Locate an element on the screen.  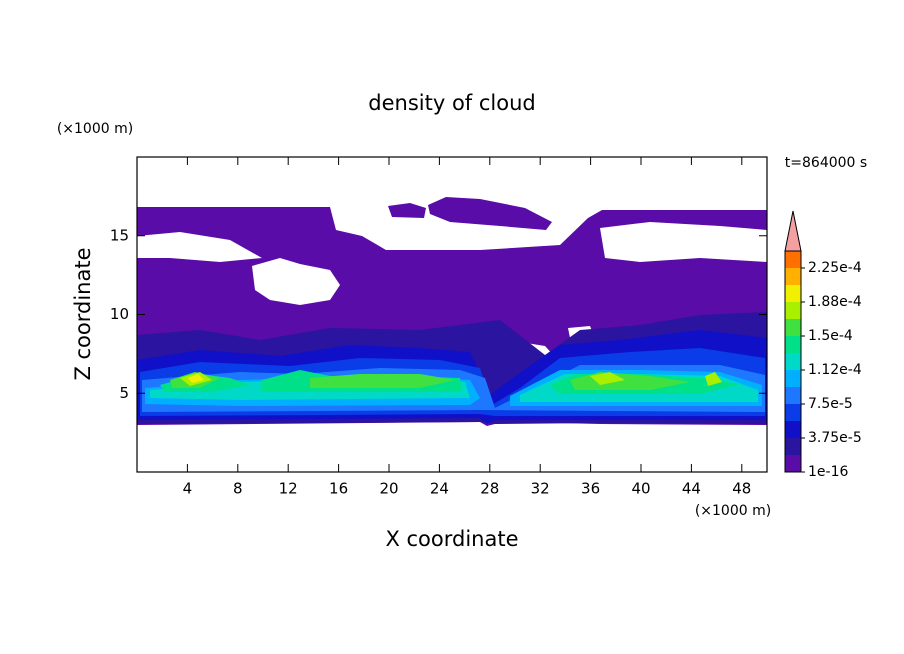
colorbar-tick-label: 1.88e-4 is located at coordinates (835, 302).